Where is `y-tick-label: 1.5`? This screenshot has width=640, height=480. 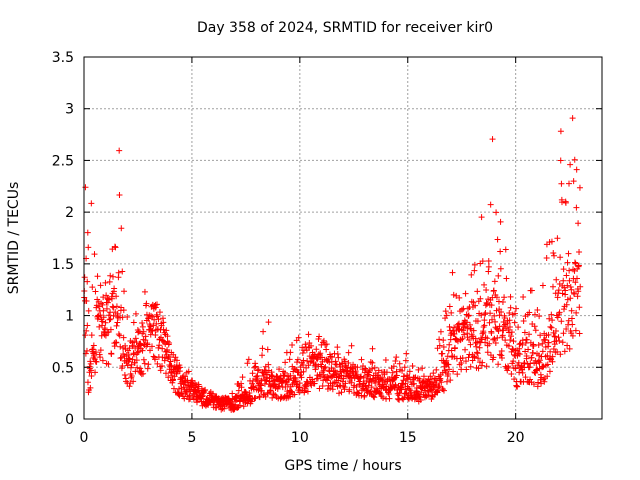
y-tick-label: 1.5 is located at coordinates (63, 265).